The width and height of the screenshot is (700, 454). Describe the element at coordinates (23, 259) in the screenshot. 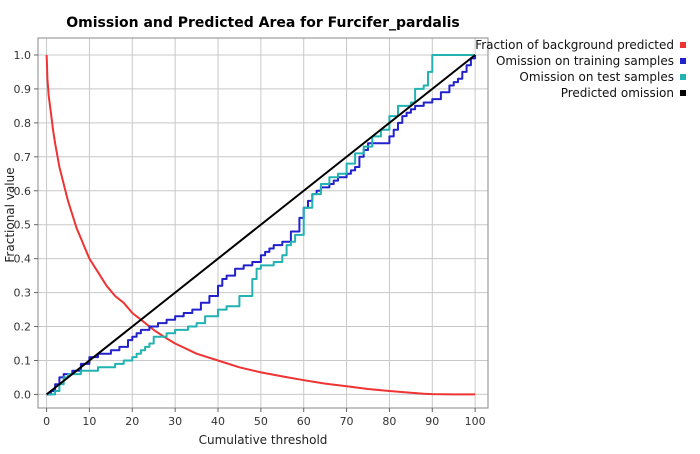

I see `y-tick-label: 0.4` at that location.